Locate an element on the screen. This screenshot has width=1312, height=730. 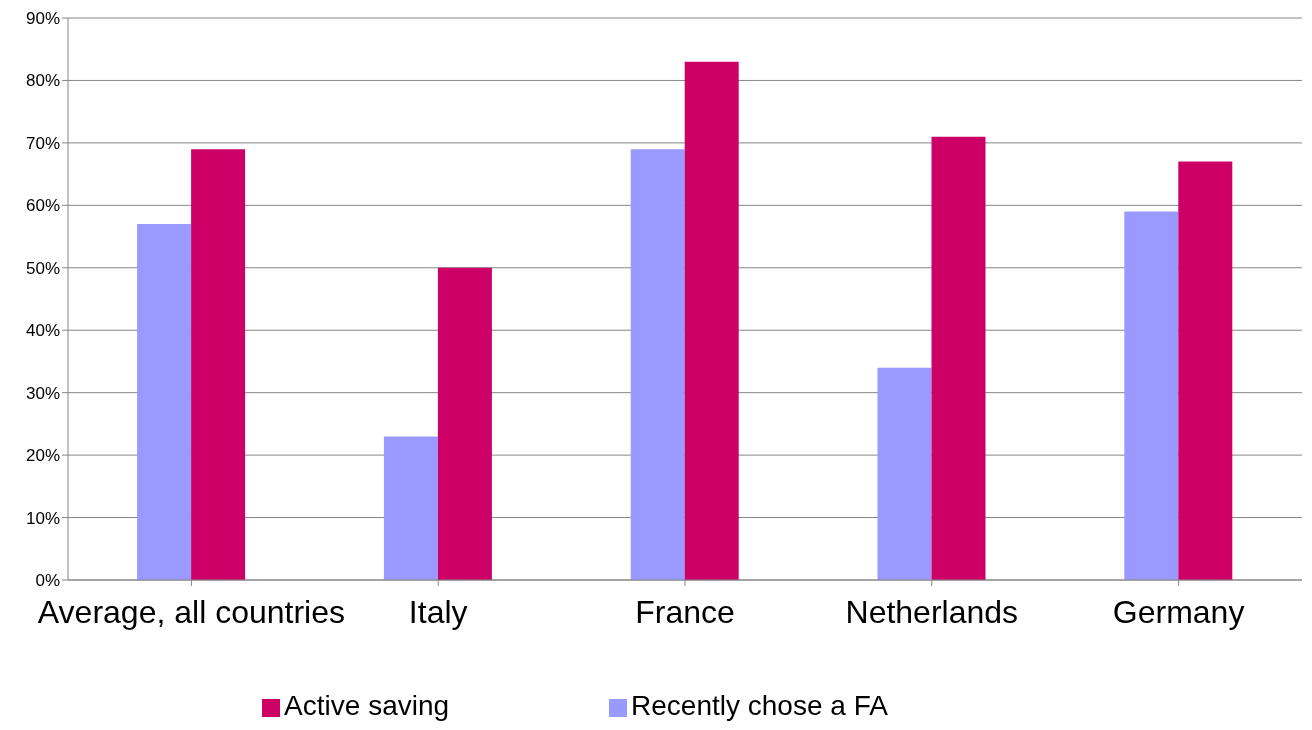
y-tick-label: 50% is located at coordinates (42, 268).